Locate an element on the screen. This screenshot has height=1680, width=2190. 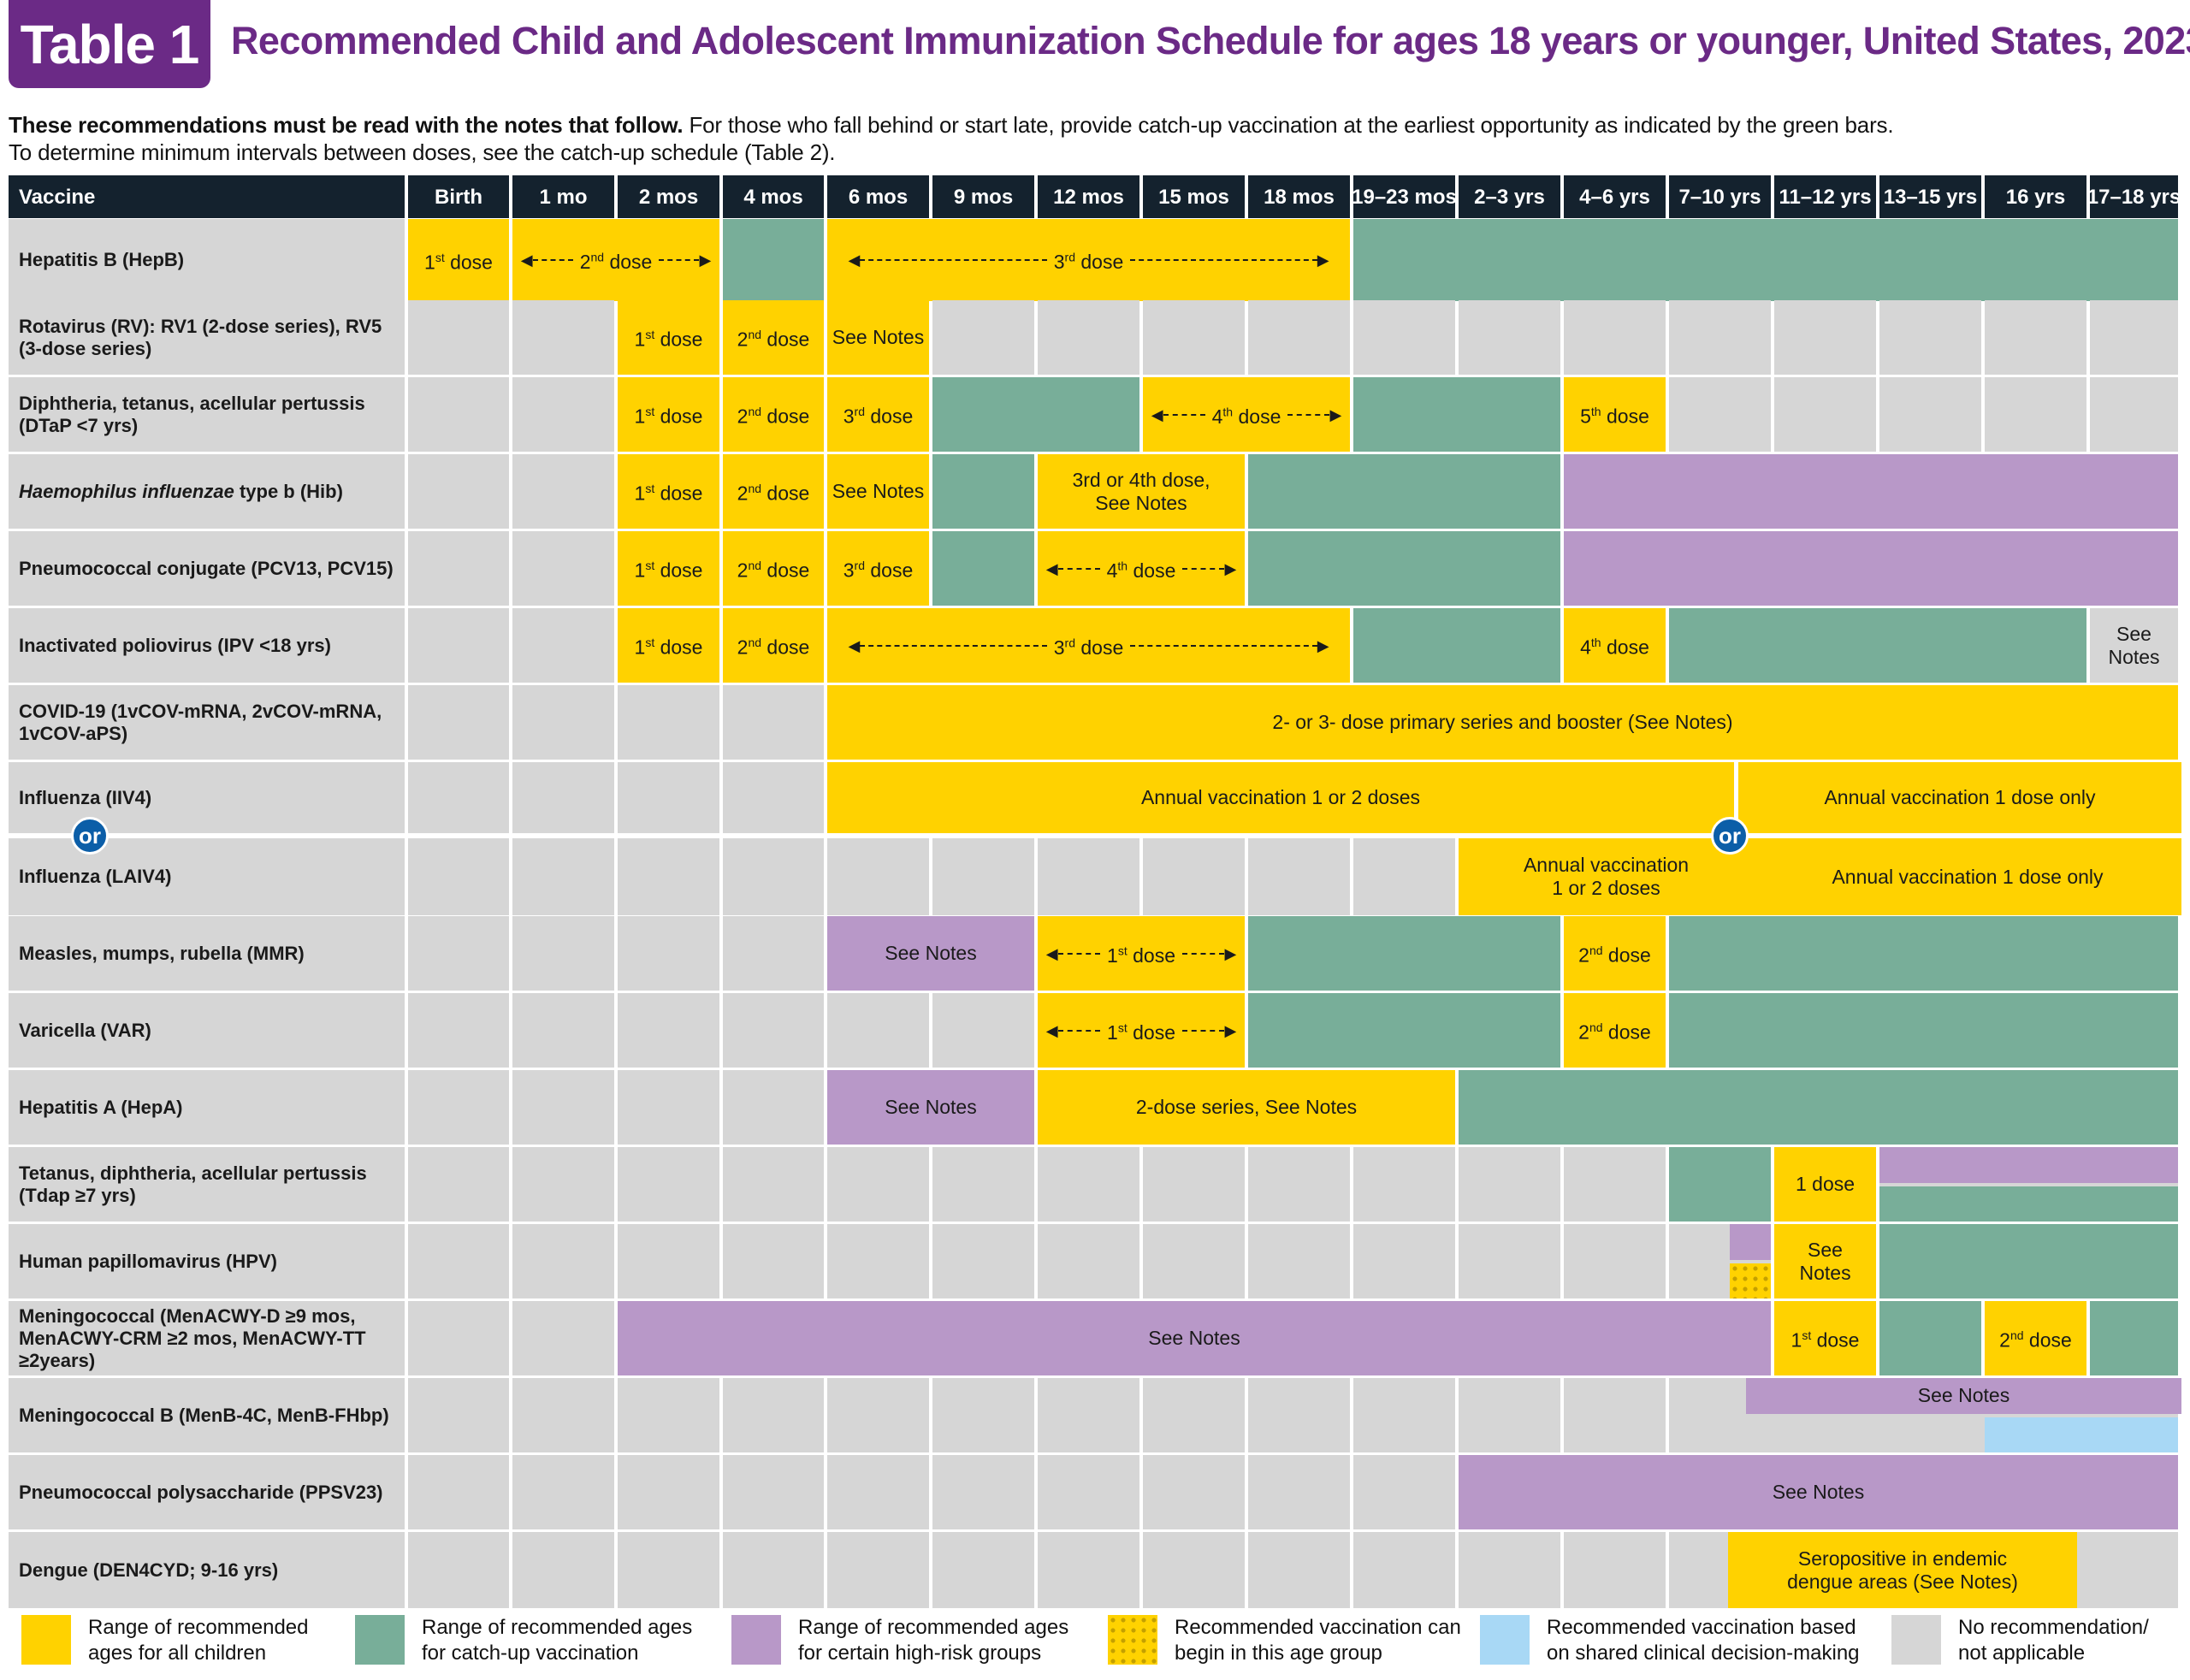
high-risk-range is located at coordinates (2028, 1165).